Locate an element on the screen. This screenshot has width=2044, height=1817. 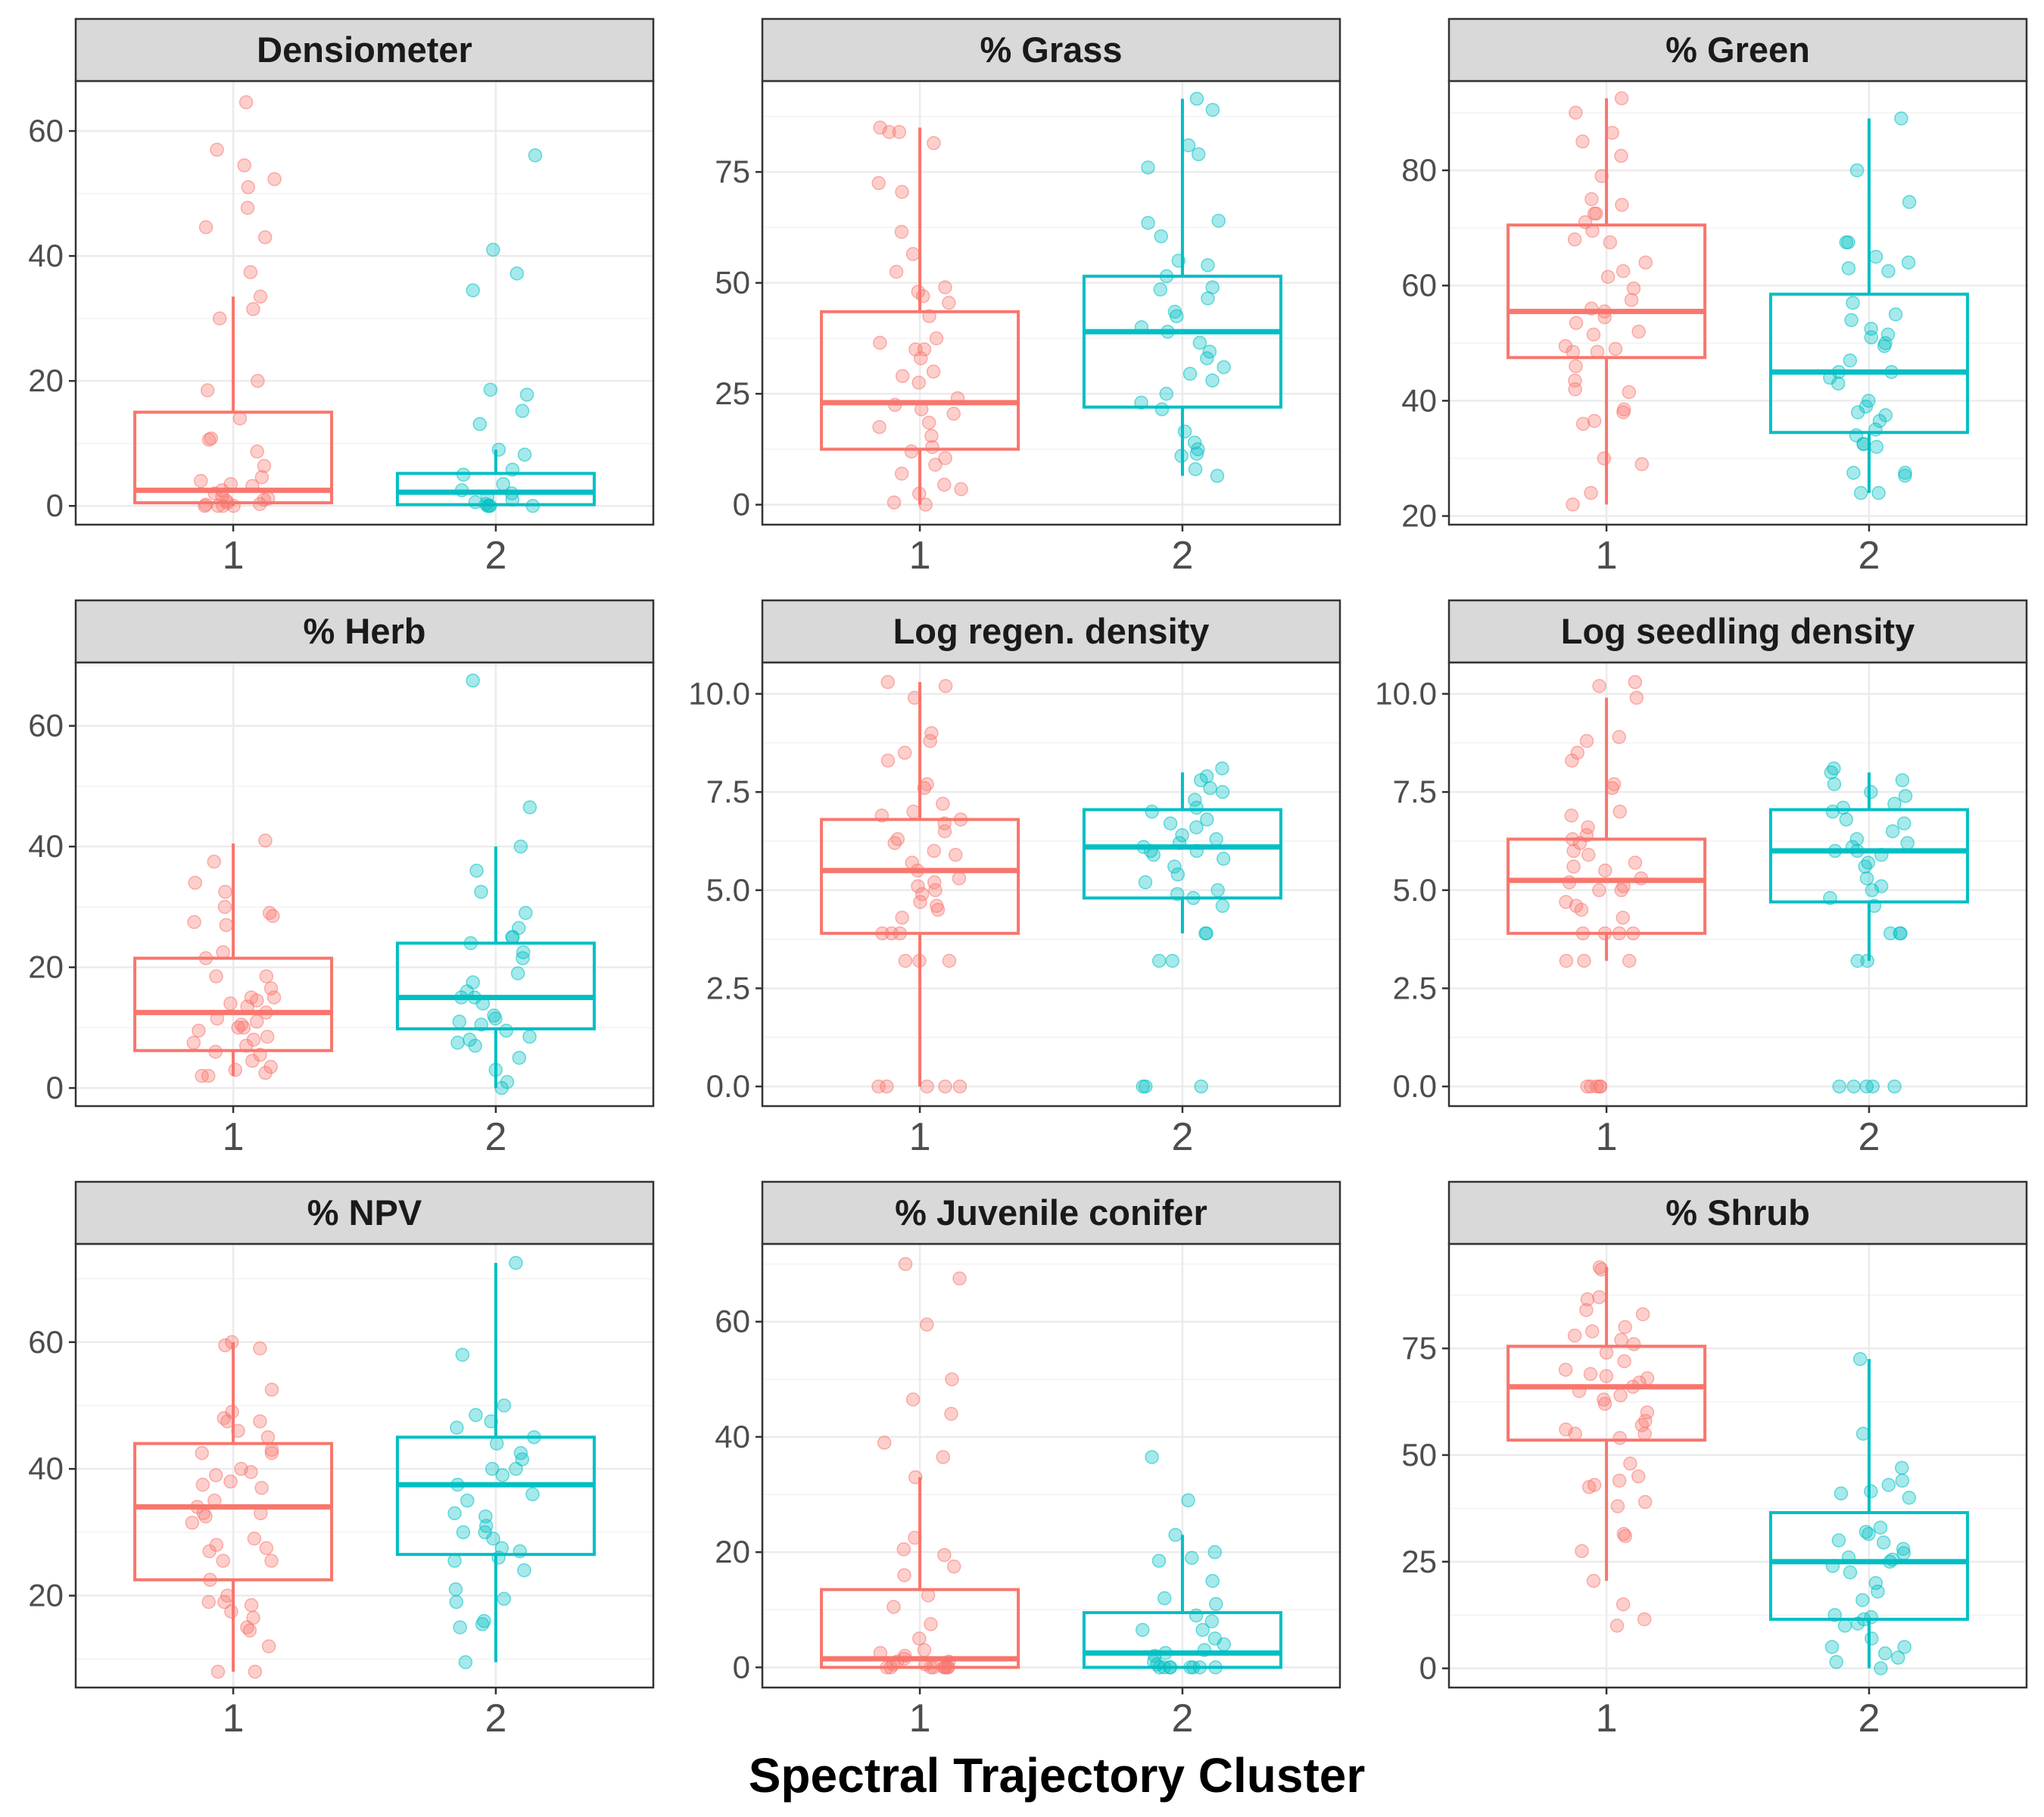
facet-title: % Juvenile conifer is located at coordinates (1051, 1212).